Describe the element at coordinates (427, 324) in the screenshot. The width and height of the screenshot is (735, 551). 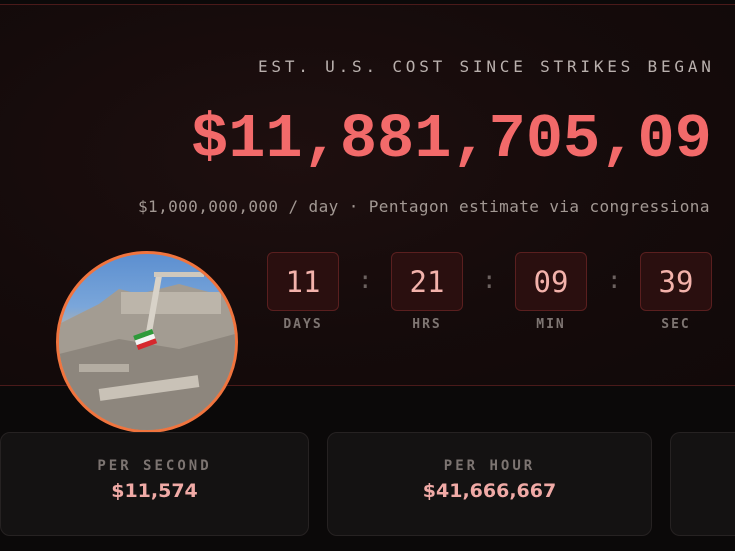
I see `unit-hours: HRS` at that location.